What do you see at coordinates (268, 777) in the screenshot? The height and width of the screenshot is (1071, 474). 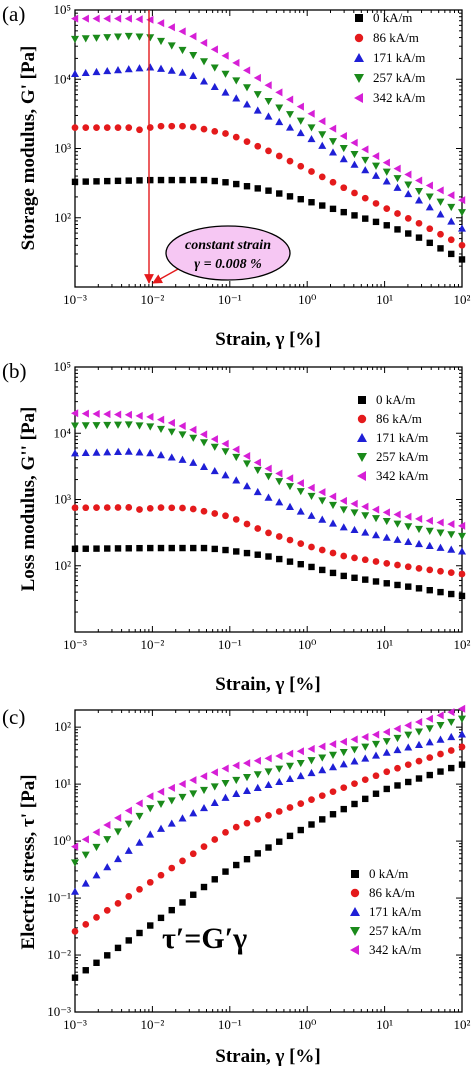 I see `series-342-kA-m` at bounding box center [268, 777].